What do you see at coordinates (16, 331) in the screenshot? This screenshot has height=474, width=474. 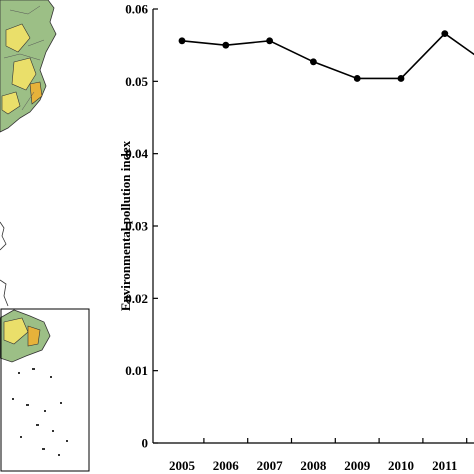 I see `map-region-south-yellow` at bounding box center [16, 331].